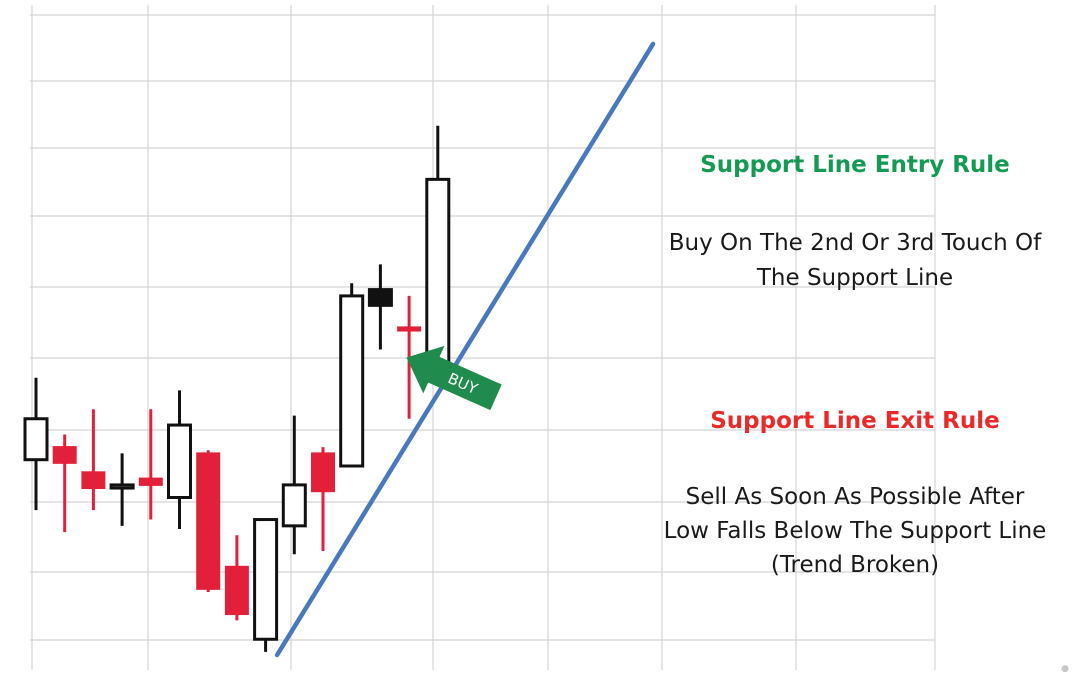  I want to click on buy-arrow-icon: BUY, so click(454, 378).